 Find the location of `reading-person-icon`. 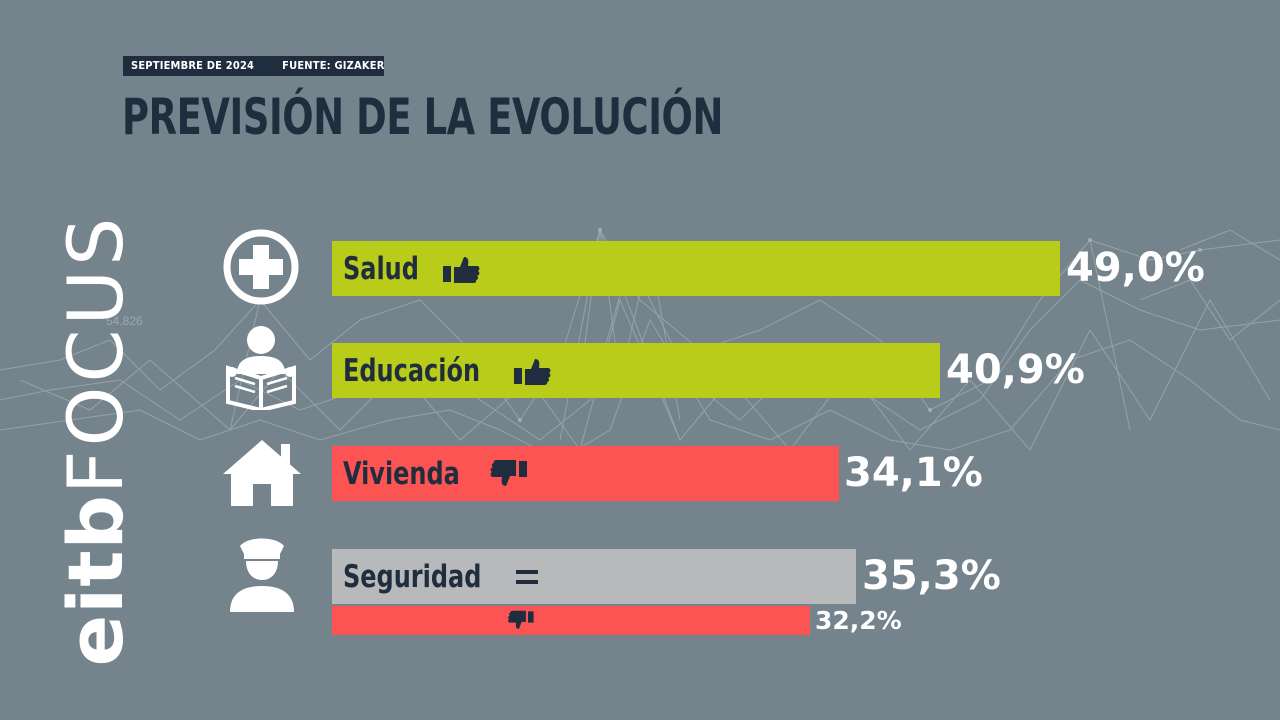

reading-person-icon is located at coordinates (261, 368).